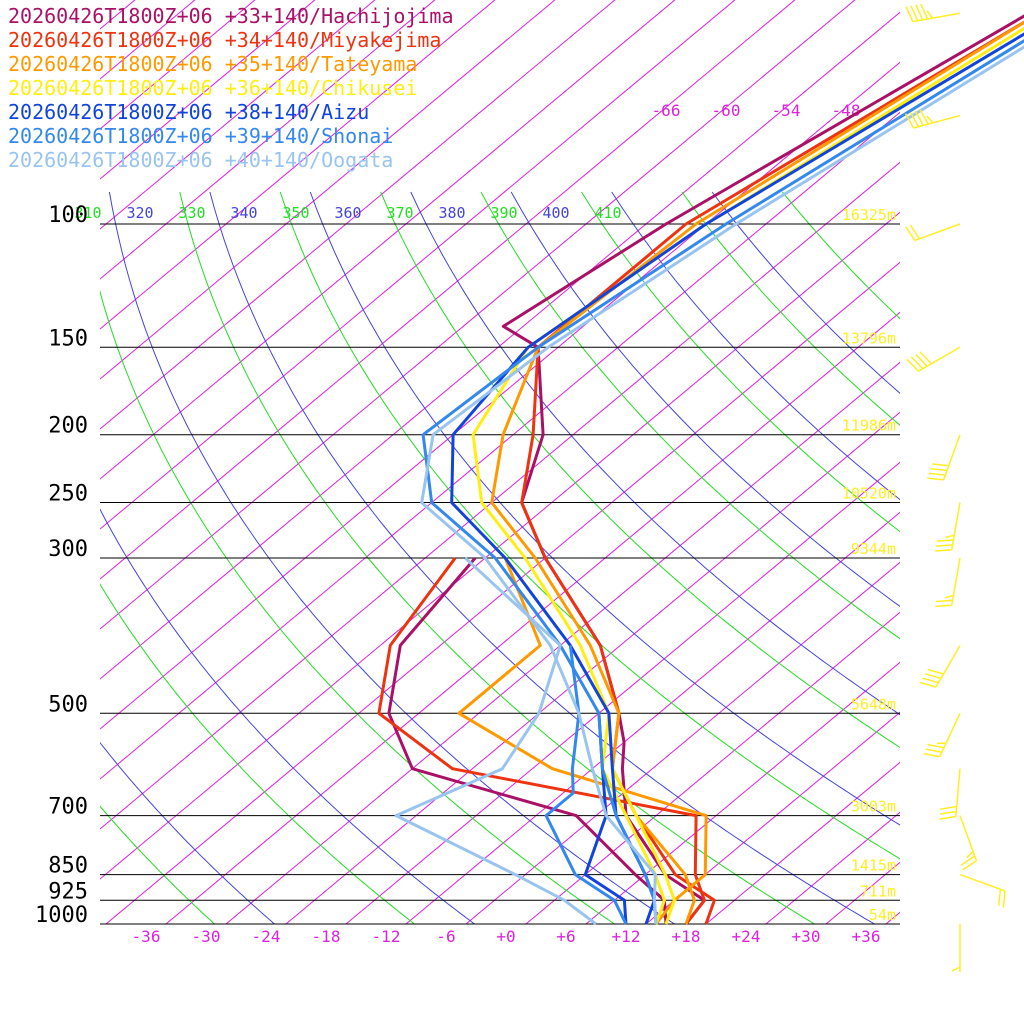 This screenshot has height=1024, width=1024. What do you see at coordinates (873, 866) in the screenshot?
I see `height-label: 1415m` at bounding box center [873, 866].